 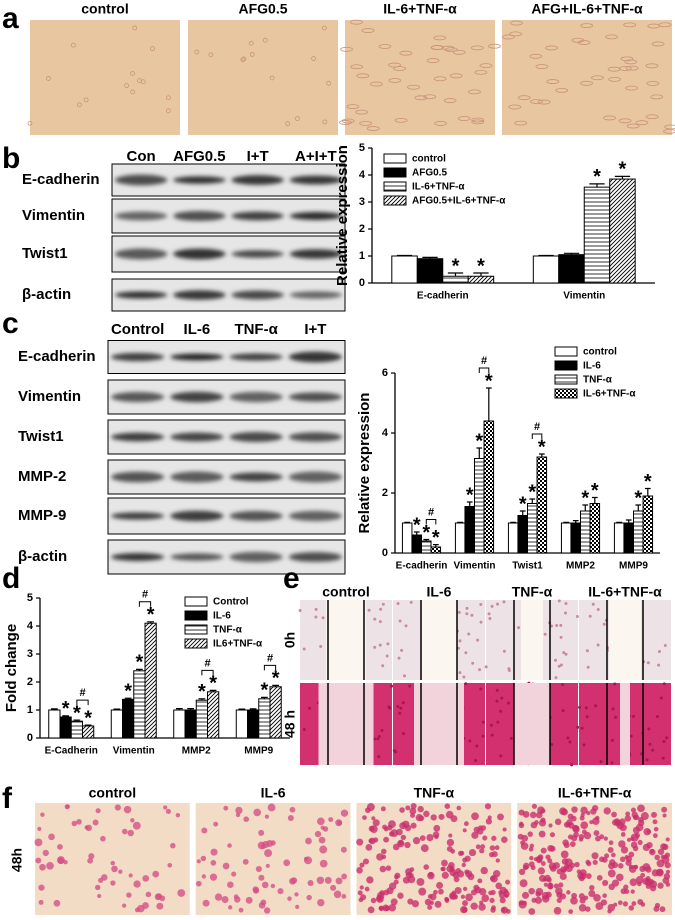 What do you see at coordinates (196, 751) in the screenshot?
I see `x-tick-label: MMP2` at bounding box center [196, 751].